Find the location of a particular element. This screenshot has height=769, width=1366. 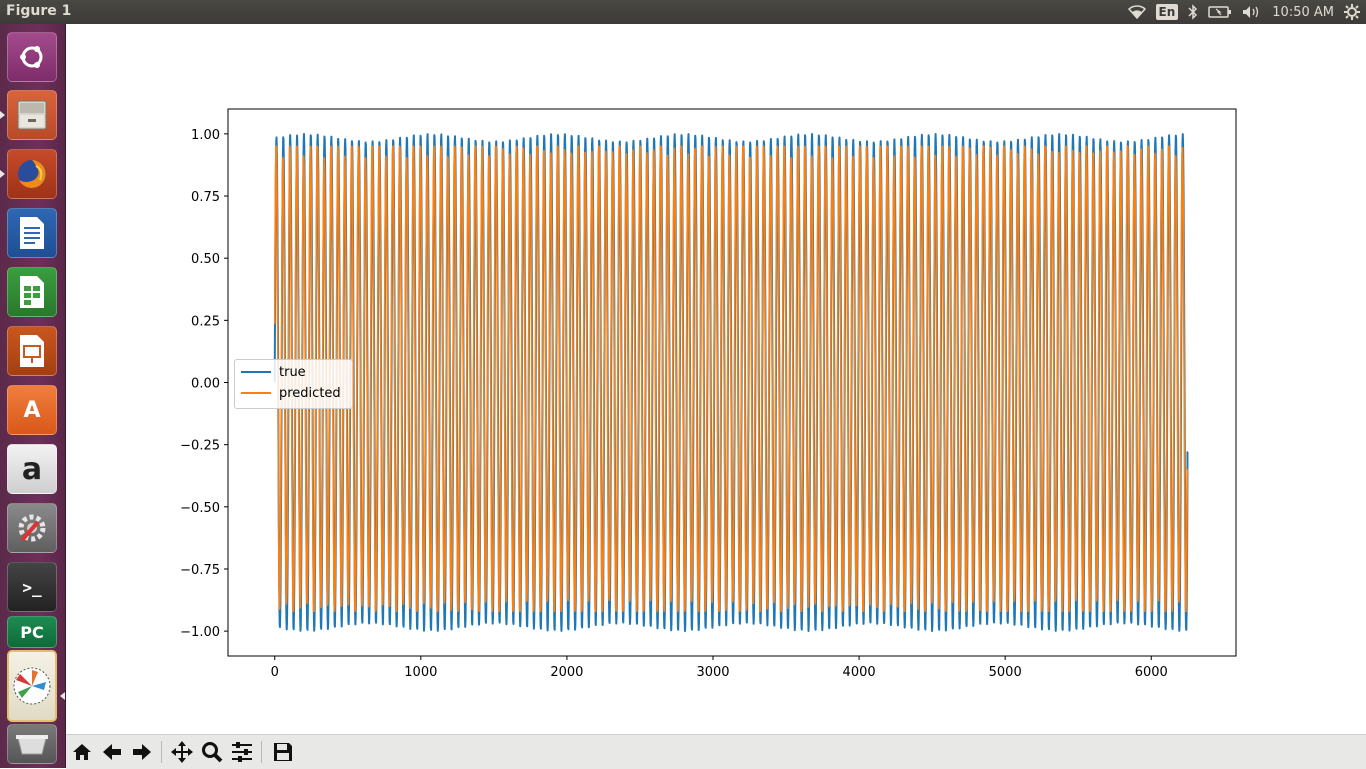

clock-time: 10:50 AM is located at coordinates (1303, 12).